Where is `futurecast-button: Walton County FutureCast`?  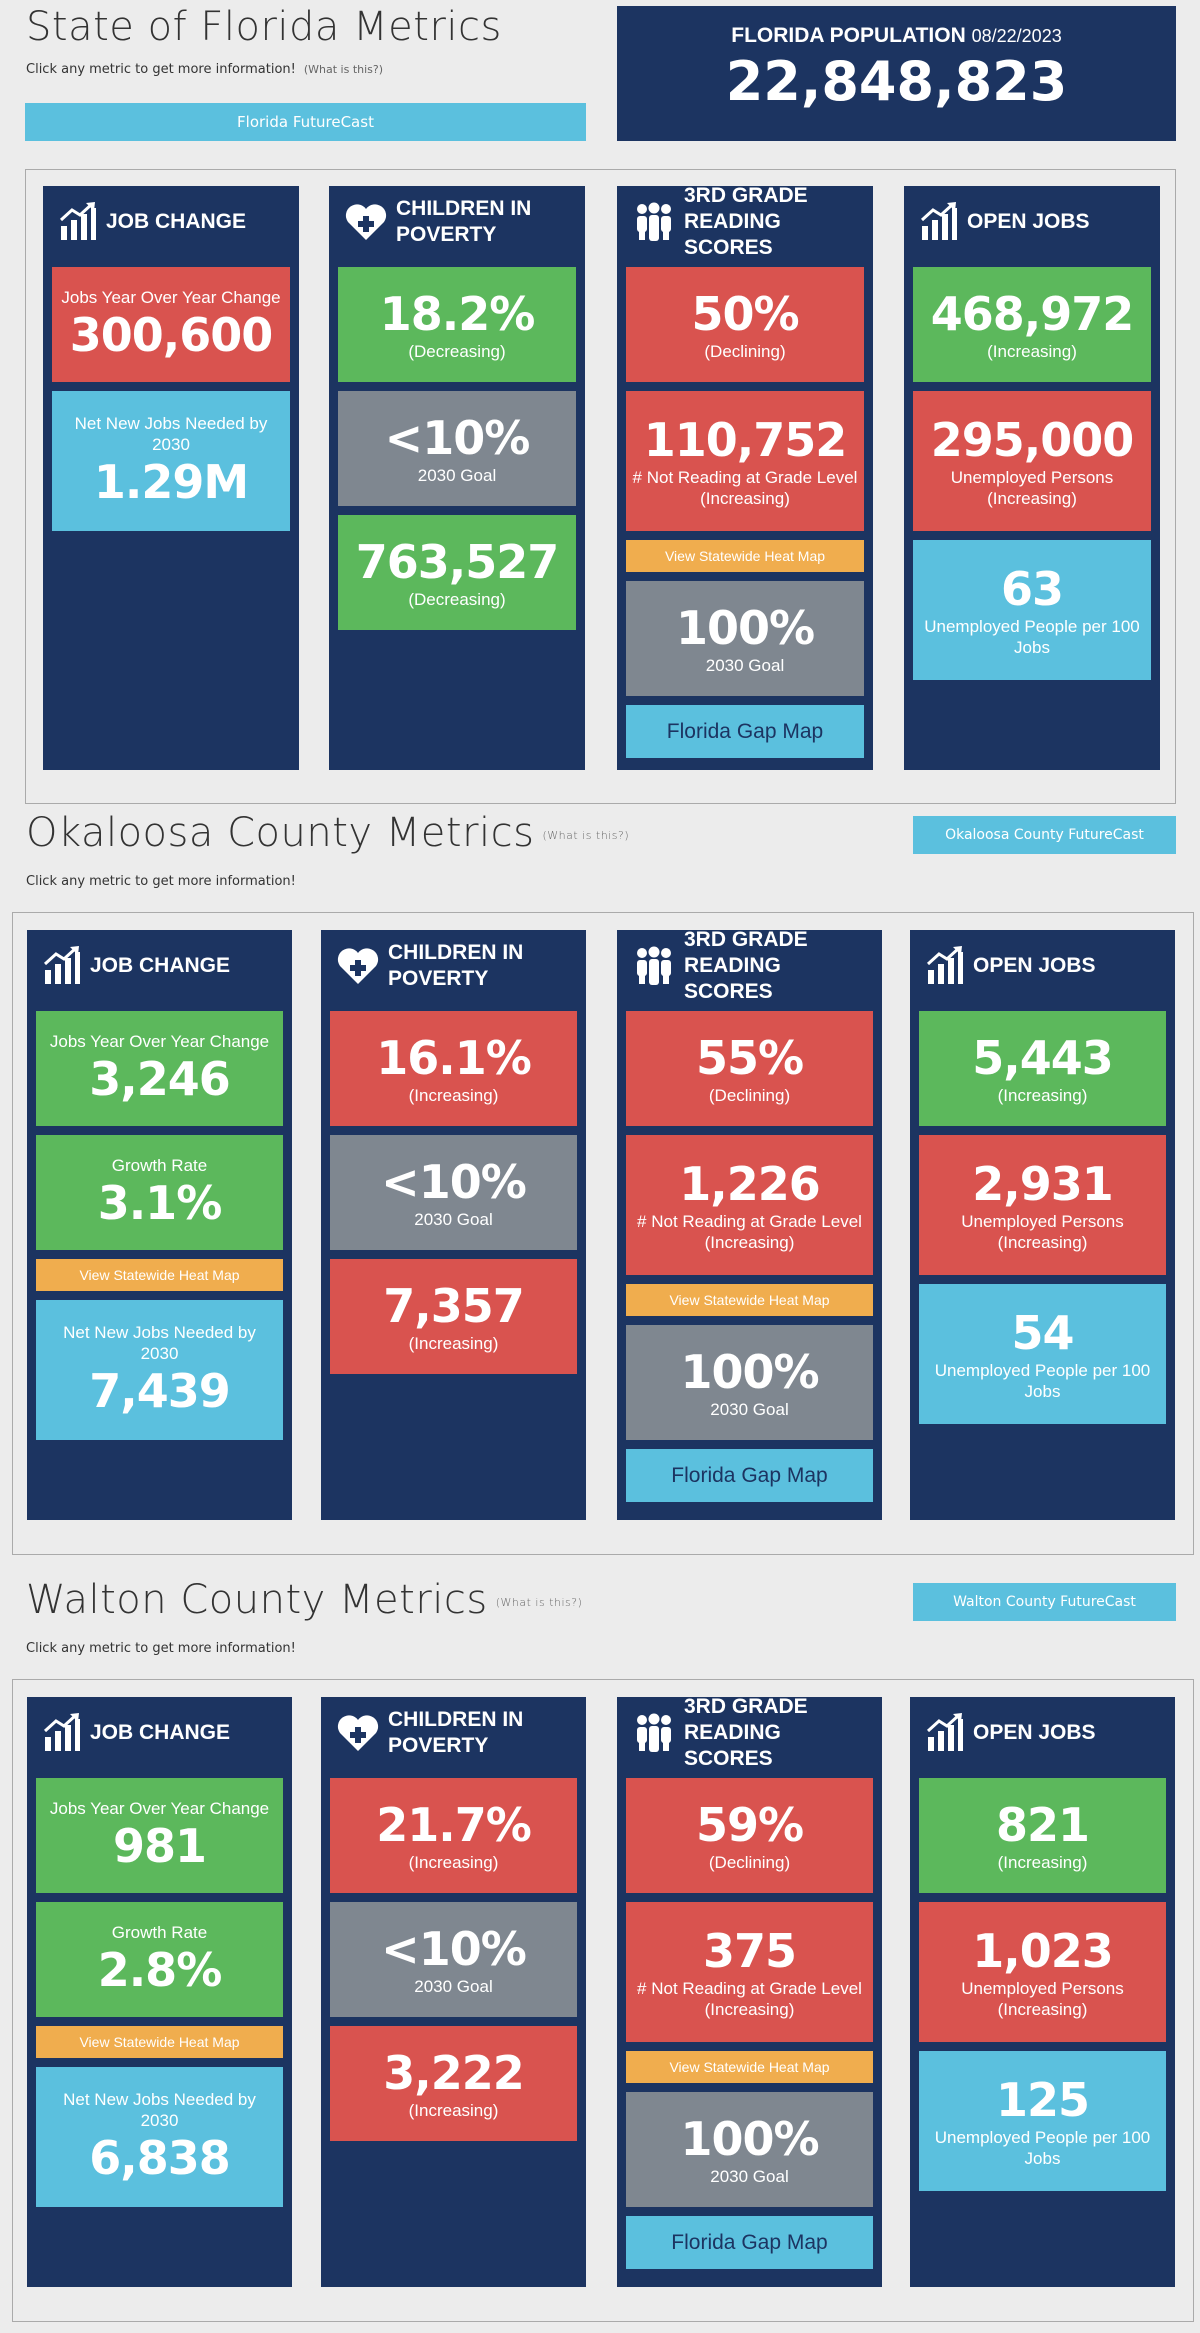 futurecast-button: Walton County FutureCast is located at coordinates (1044, 1602).